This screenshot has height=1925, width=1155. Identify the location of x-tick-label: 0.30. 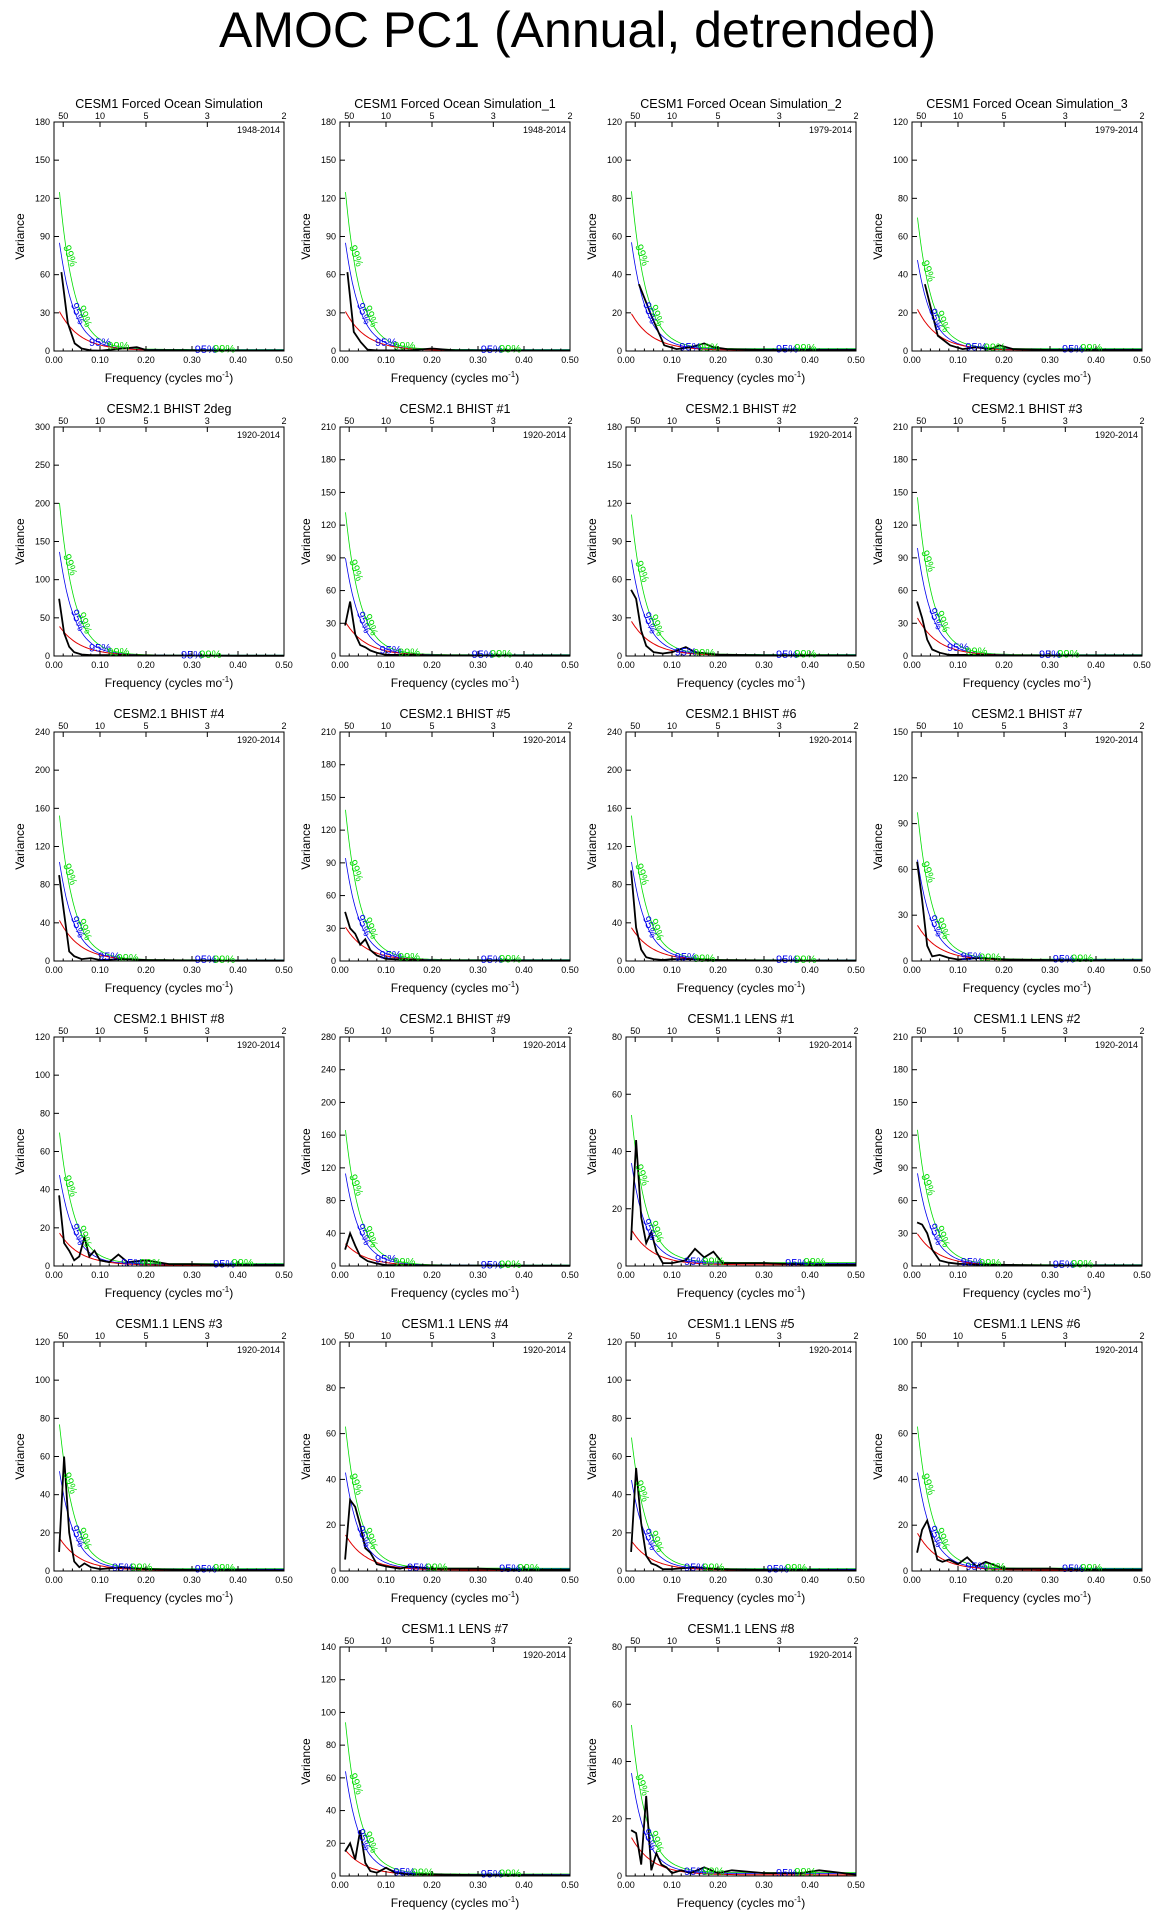
(764, 1275).